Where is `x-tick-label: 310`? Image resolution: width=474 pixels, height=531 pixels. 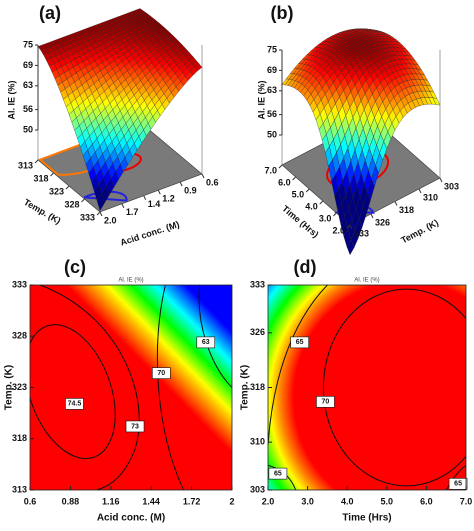
x-tick-label: 310 is located at coordinates (430, 197).